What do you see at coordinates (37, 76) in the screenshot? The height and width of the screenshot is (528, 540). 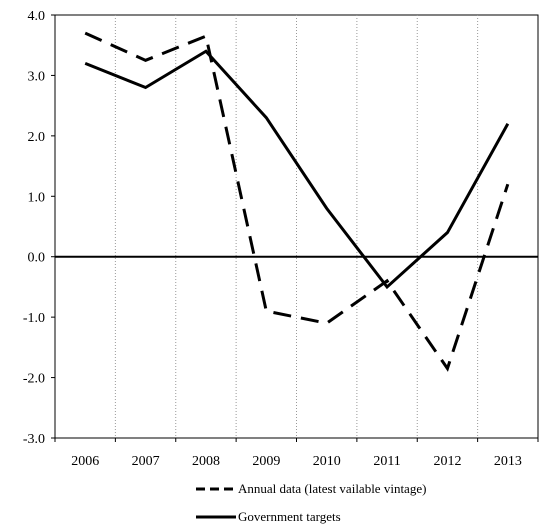 I see `y-tick-label: 3.0` at bounding box center [37, 76].